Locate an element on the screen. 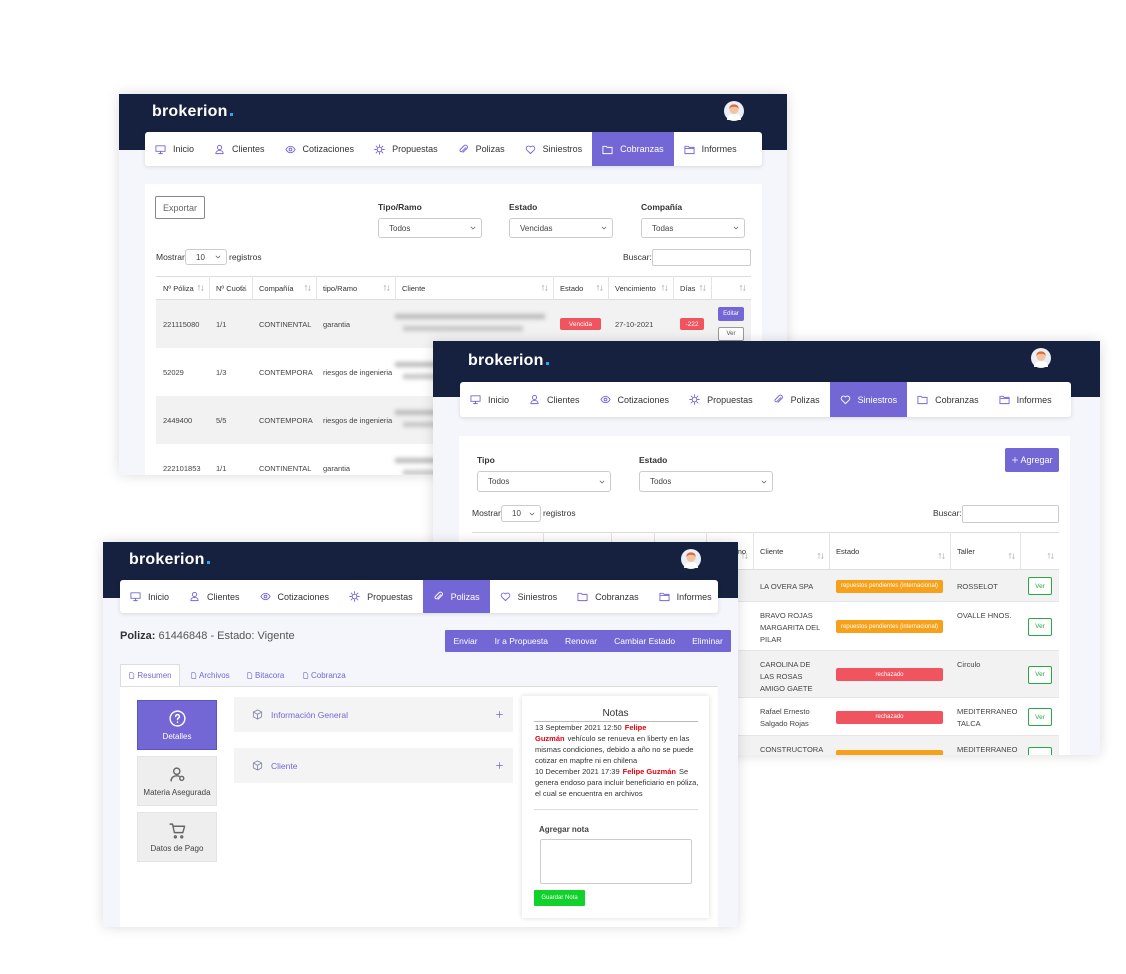 This screenshot has width=1126, height=974. note-textarea is located at coordinates (616, 861).